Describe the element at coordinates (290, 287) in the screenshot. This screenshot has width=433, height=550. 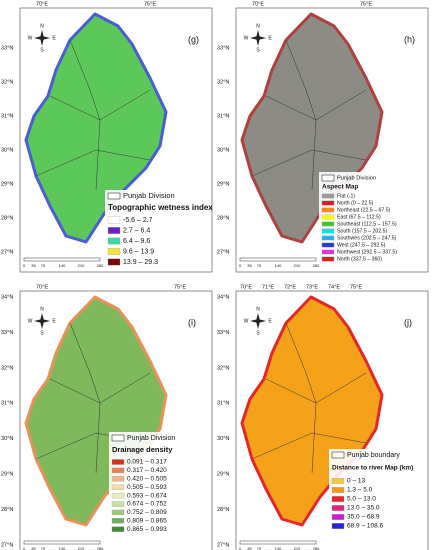
I see `lon-label: 72°E` at that location.